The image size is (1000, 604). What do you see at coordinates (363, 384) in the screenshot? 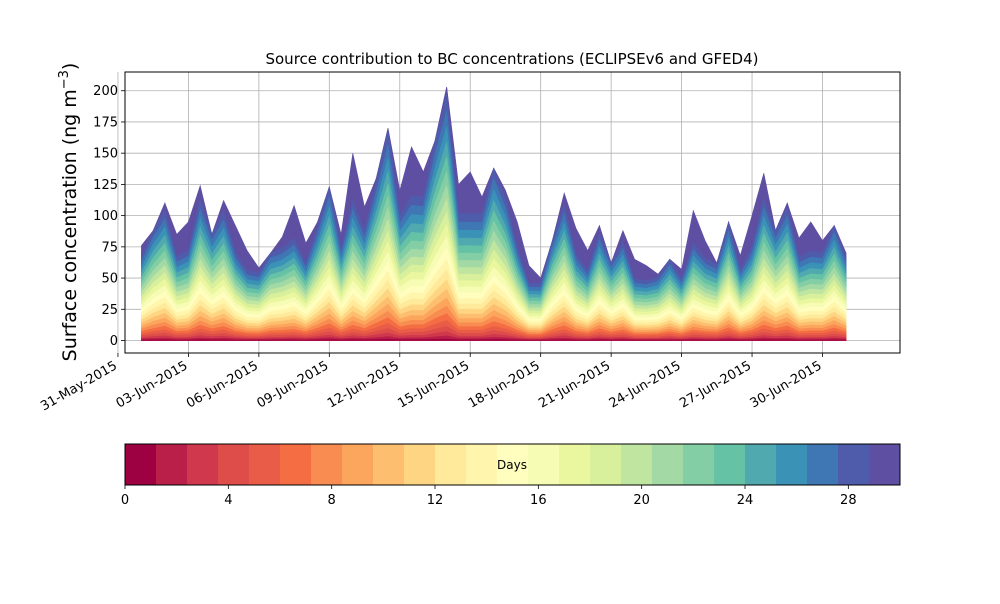
I see `x-tick-label: 12-Jun-2015` at bounding box center [363, 384].